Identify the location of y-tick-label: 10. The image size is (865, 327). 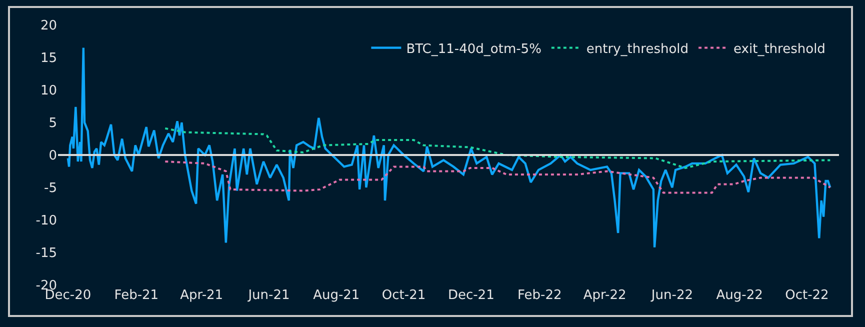
(48, 91).